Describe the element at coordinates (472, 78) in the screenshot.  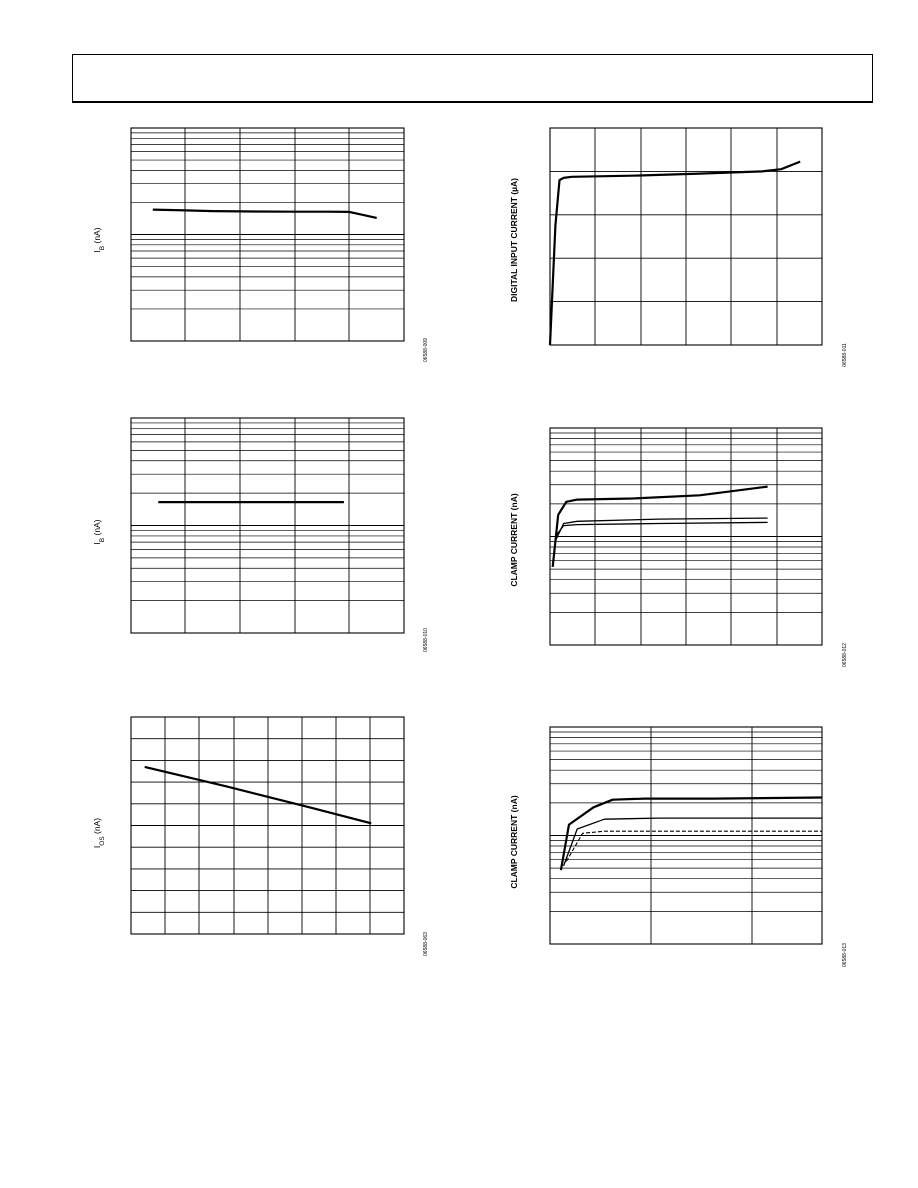
I see `page-header-box` at that location.